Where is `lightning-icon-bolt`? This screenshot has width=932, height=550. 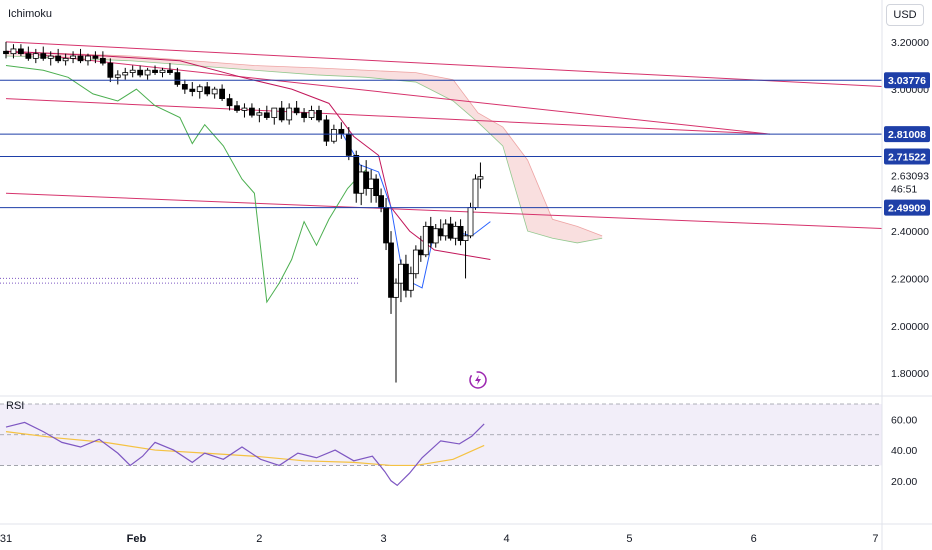 lightning-icon-bolt is located at coordinates (478, 380).